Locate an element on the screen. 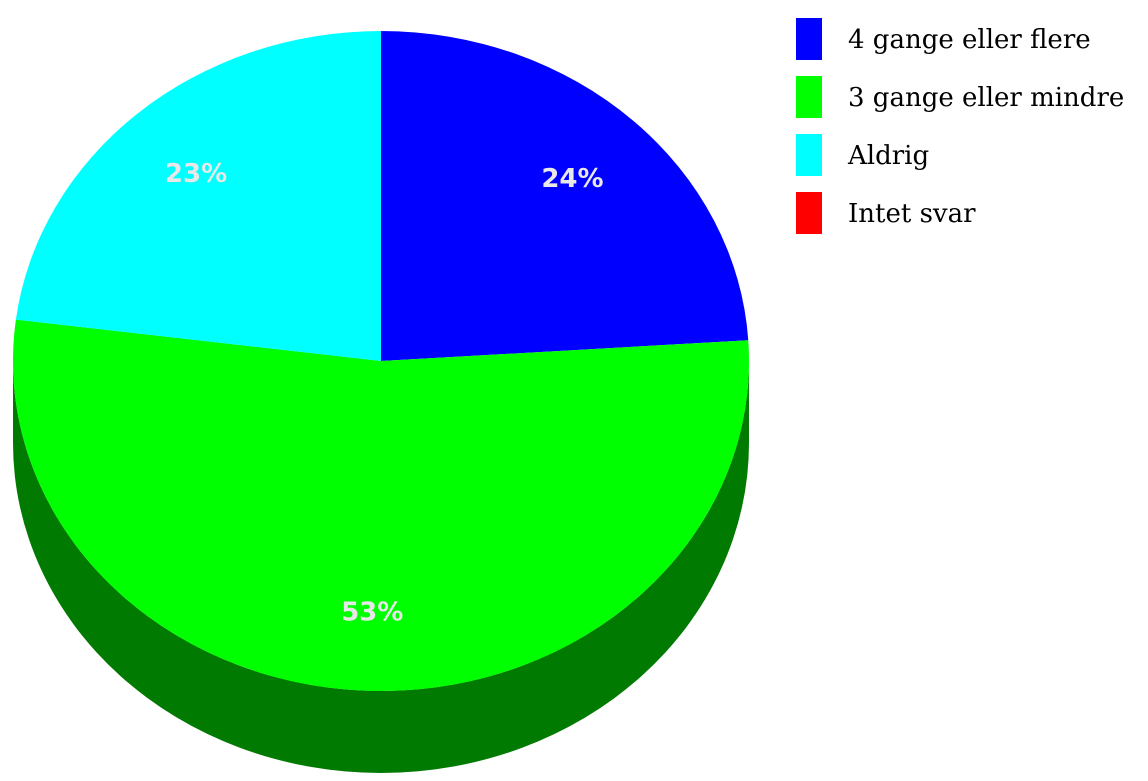  legend-swatch-4-gange-eller-flere is located at coordinates (809, 39).